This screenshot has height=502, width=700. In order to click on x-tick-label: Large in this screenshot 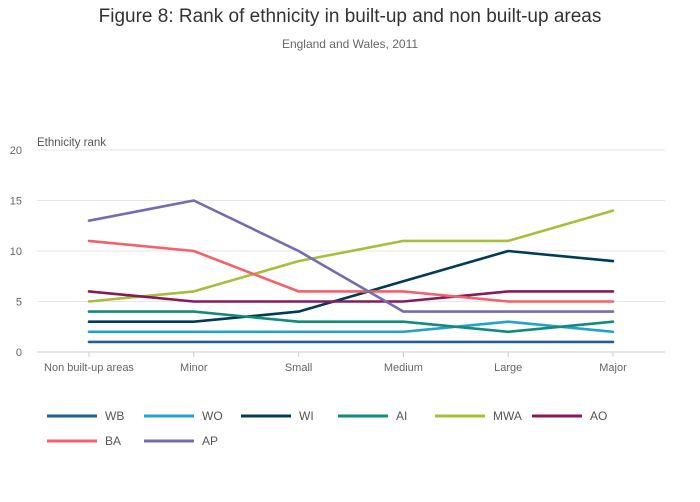, I will do `click(508, 368)`.